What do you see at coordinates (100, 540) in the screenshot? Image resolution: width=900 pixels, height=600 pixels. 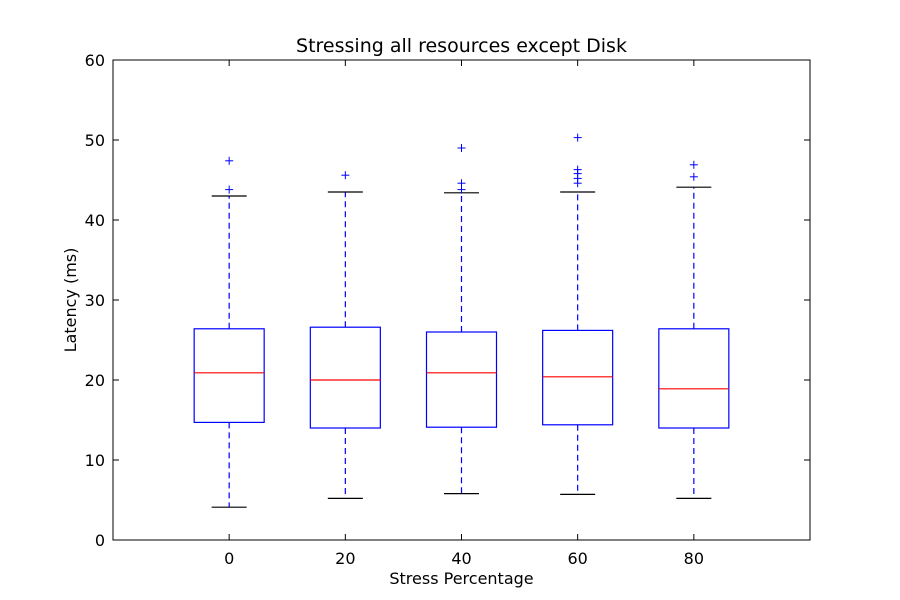 I see `y-tick-label: 0` at bounding box center [100, 540].